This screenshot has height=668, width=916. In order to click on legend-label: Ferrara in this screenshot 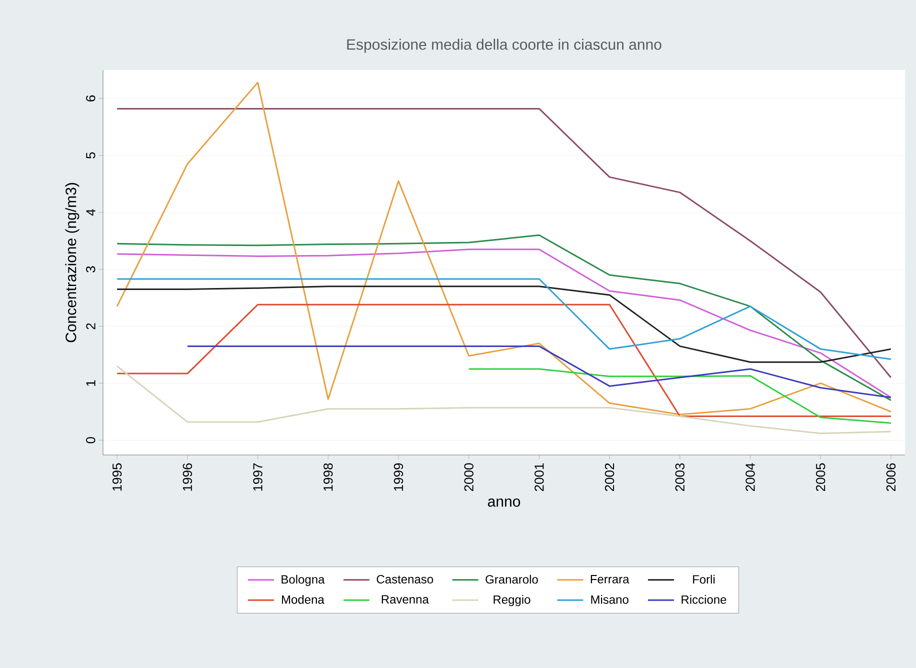, I will do `click(610, 579)`.